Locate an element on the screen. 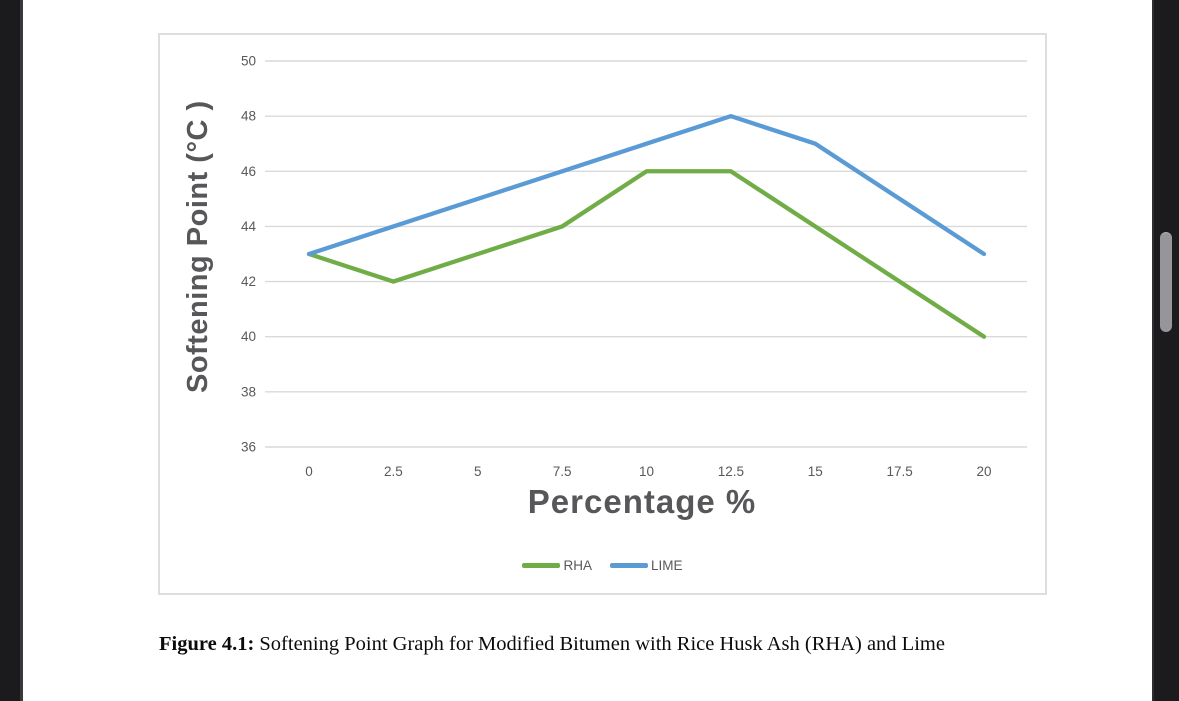 This screenshot has height=701, width=1179. legend-item-rha: RHA is located at coordinates (557, 565).